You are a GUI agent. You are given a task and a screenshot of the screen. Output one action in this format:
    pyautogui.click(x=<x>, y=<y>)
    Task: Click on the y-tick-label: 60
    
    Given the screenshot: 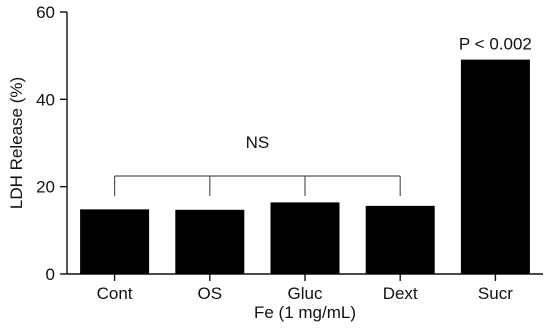 What is the action you would take?
    pyautogui.click(x=45, y=12)
    